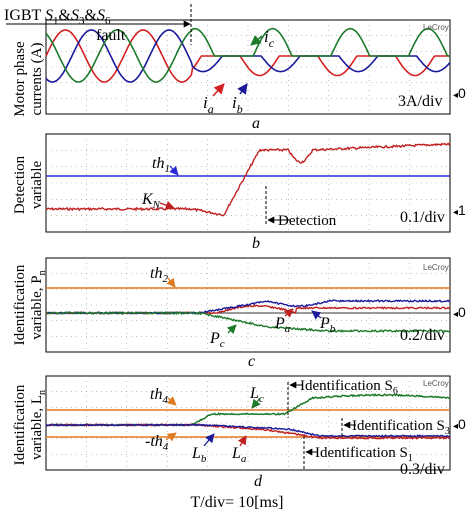 The height and width of the screenshot is (515, 474). Describe the element at coordinates (436, 27) in the screenshot. I see `lecroy-logo-a: LeCroy` at that location.